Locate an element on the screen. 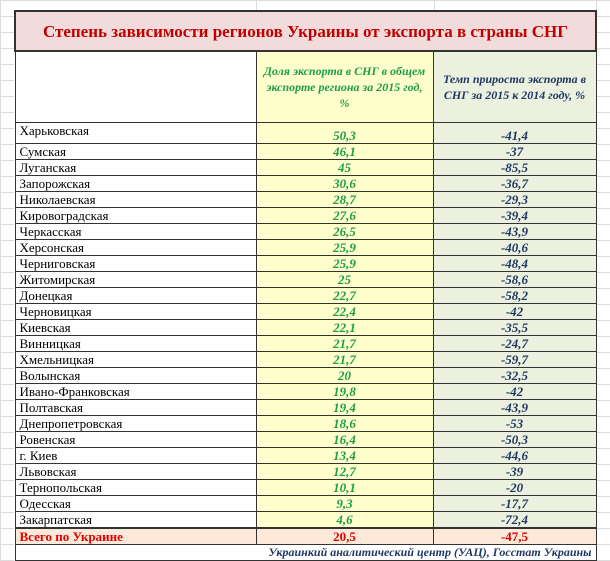  share-cell: 25 is located at coordinates (344, 279).